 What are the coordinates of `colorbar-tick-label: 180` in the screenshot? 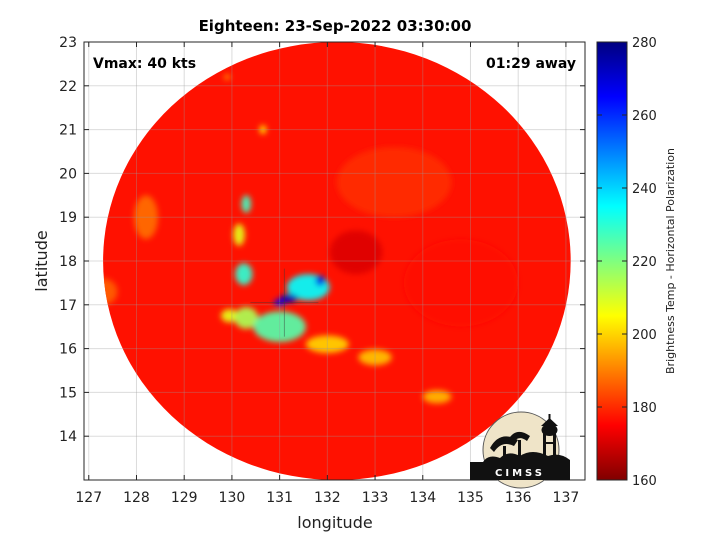 It's located at (644, 408).